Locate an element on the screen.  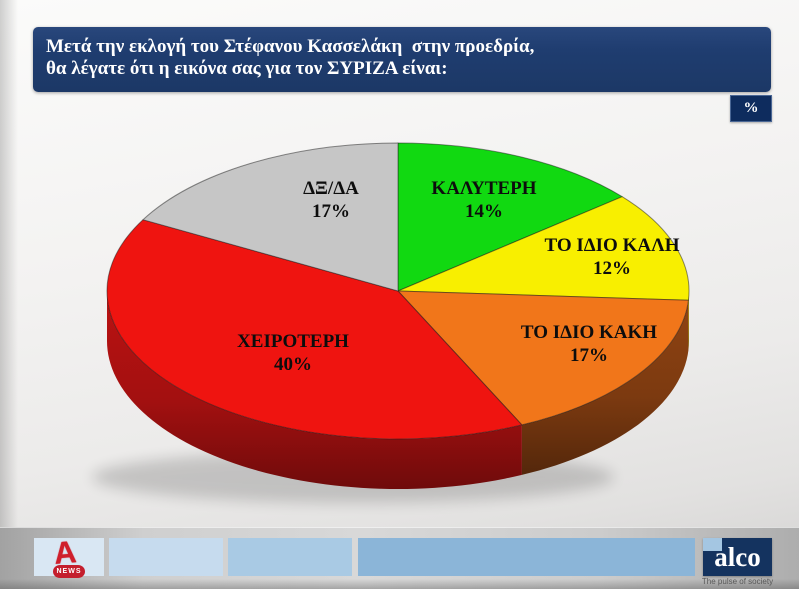
alco-tagline: The pulse of society is located at coordinates (737, 581).